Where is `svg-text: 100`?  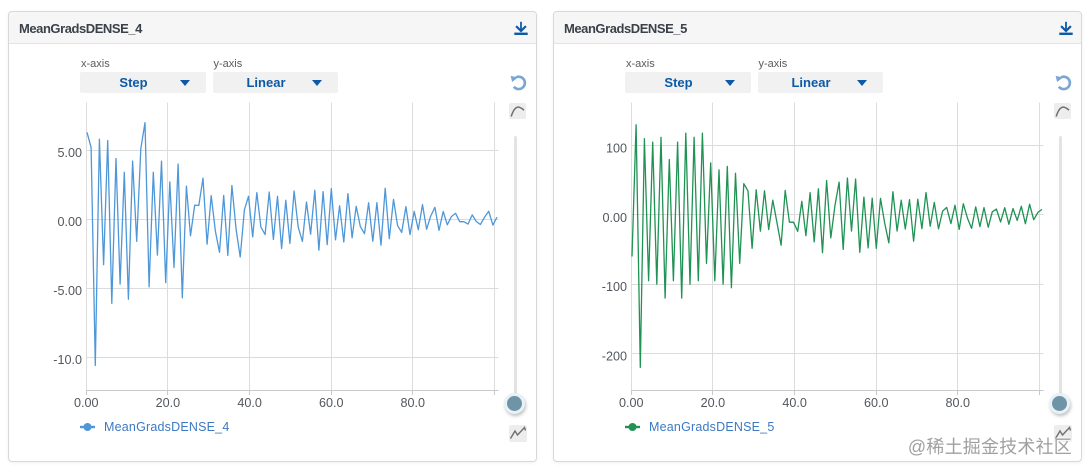 svg-text: 100 is located at coordinates (616, 148).